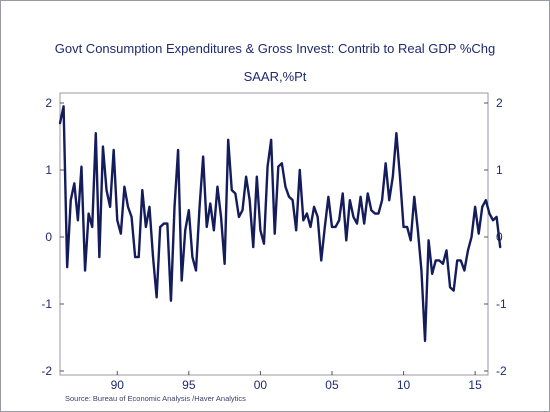 The height and width of the screenshot is (412, 550). Describe the element at coordinates (499, 103) in the screenshot. I see `y-tick-label-right: 2` at that location.